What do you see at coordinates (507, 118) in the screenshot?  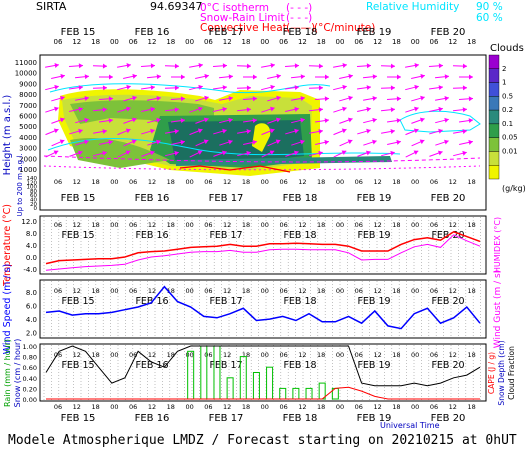 I see `colorbar: Clouds (g/kg) 2 1 0.5 0.2 0.1 0.05 0.01` at bounding box center [507, 118].